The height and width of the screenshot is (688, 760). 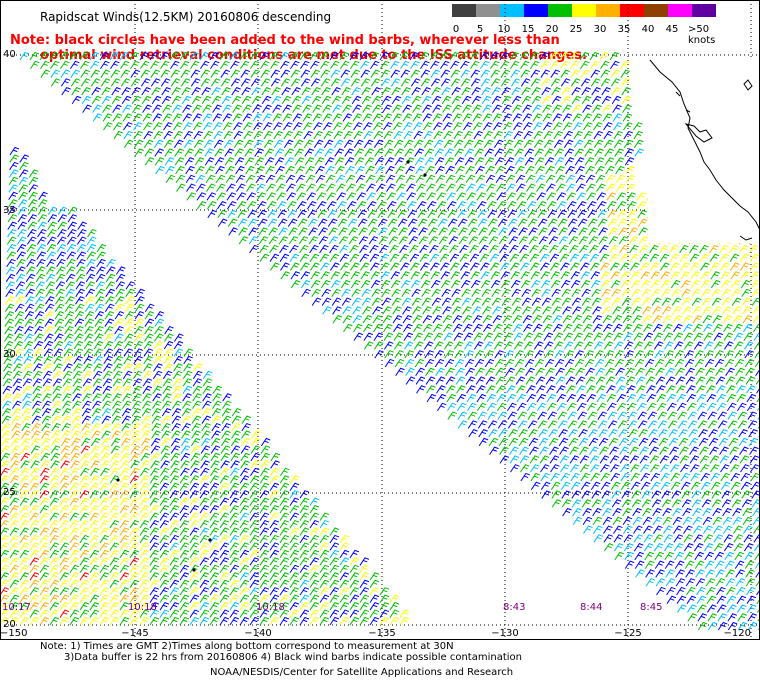 I want to click on longitude-label: −125, so click(x=627, y=633).